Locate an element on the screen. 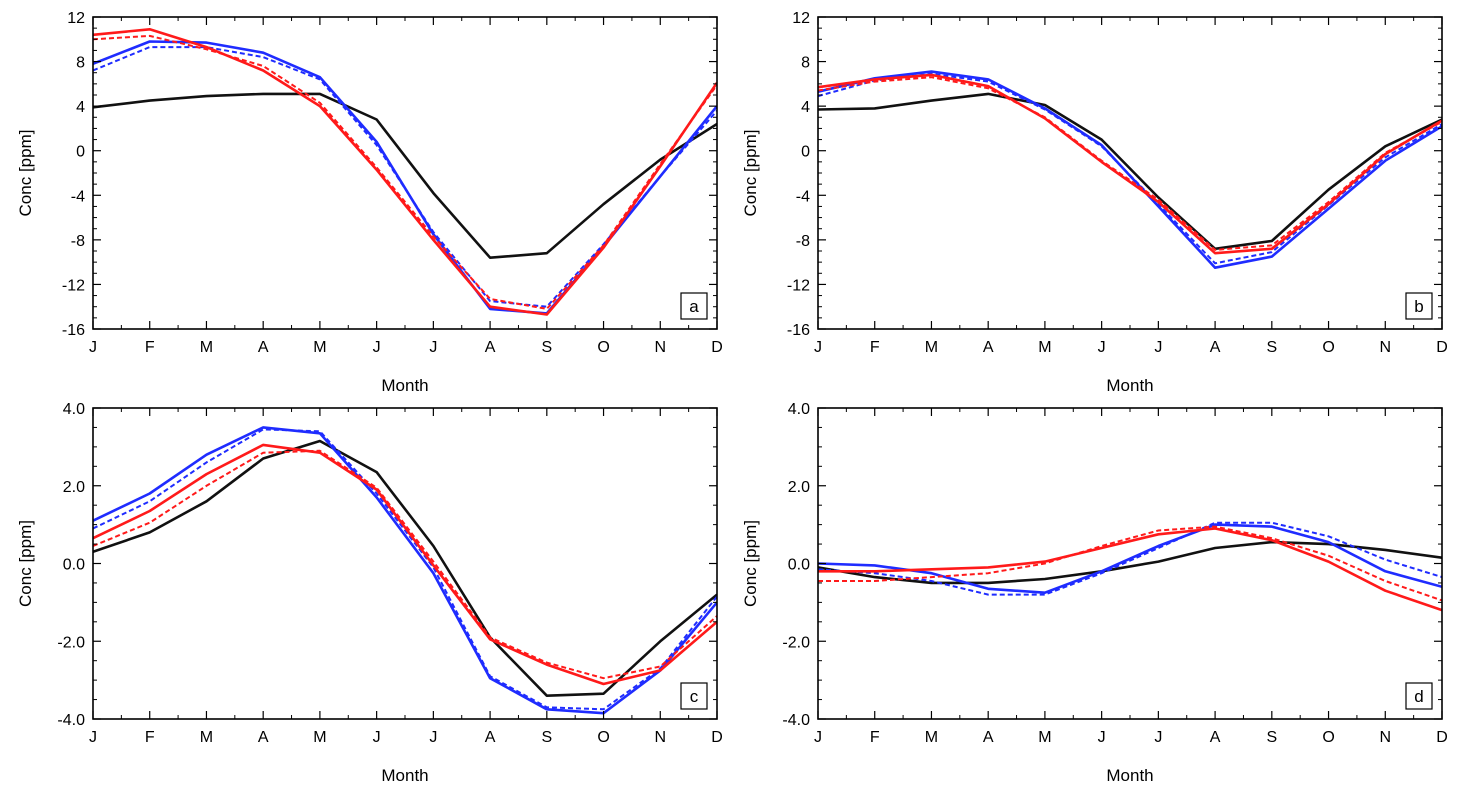  y-tick-label: -2.0 is located at coordinates (796, 642).